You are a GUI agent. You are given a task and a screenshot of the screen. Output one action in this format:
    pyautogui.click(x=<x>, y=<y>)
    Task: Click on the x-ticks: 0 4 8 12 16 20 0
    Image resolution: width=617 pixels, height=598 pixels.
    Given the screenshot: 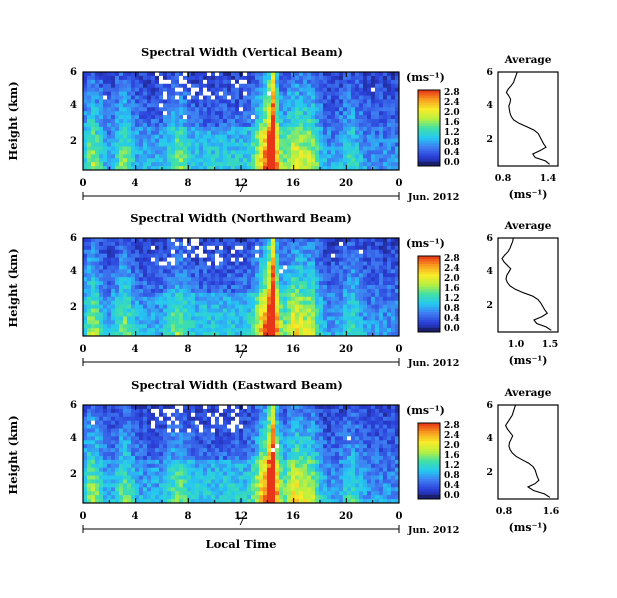 What is the action you would take?
    pyautogui.click(x=241, y=349)
    